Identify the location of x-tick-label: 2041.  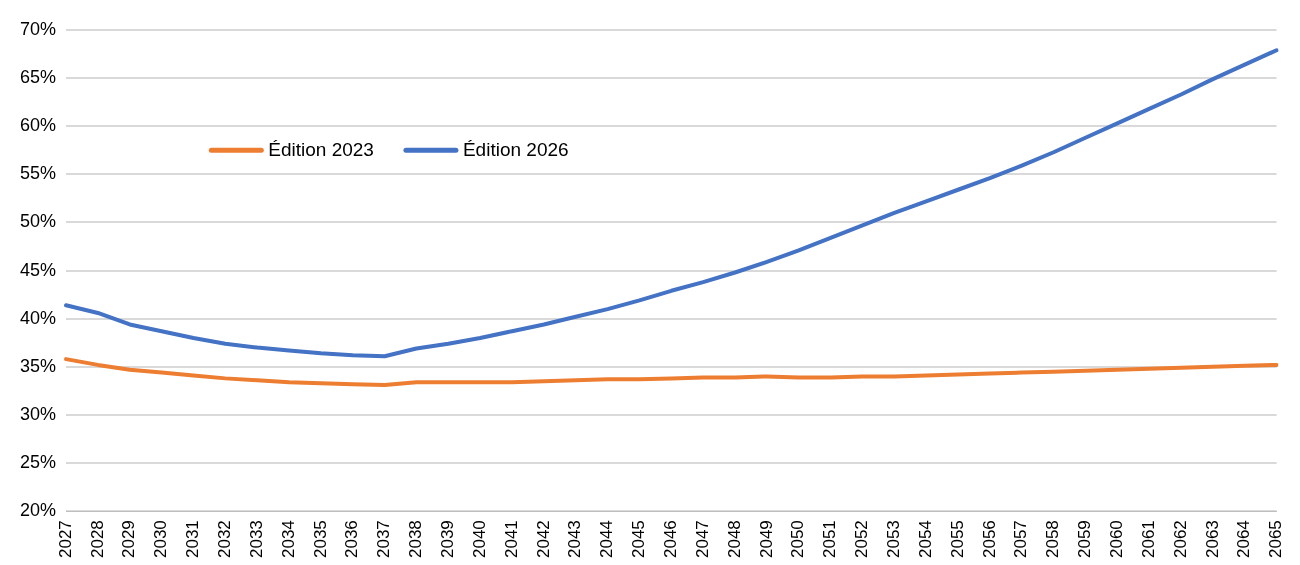
(511, 539).